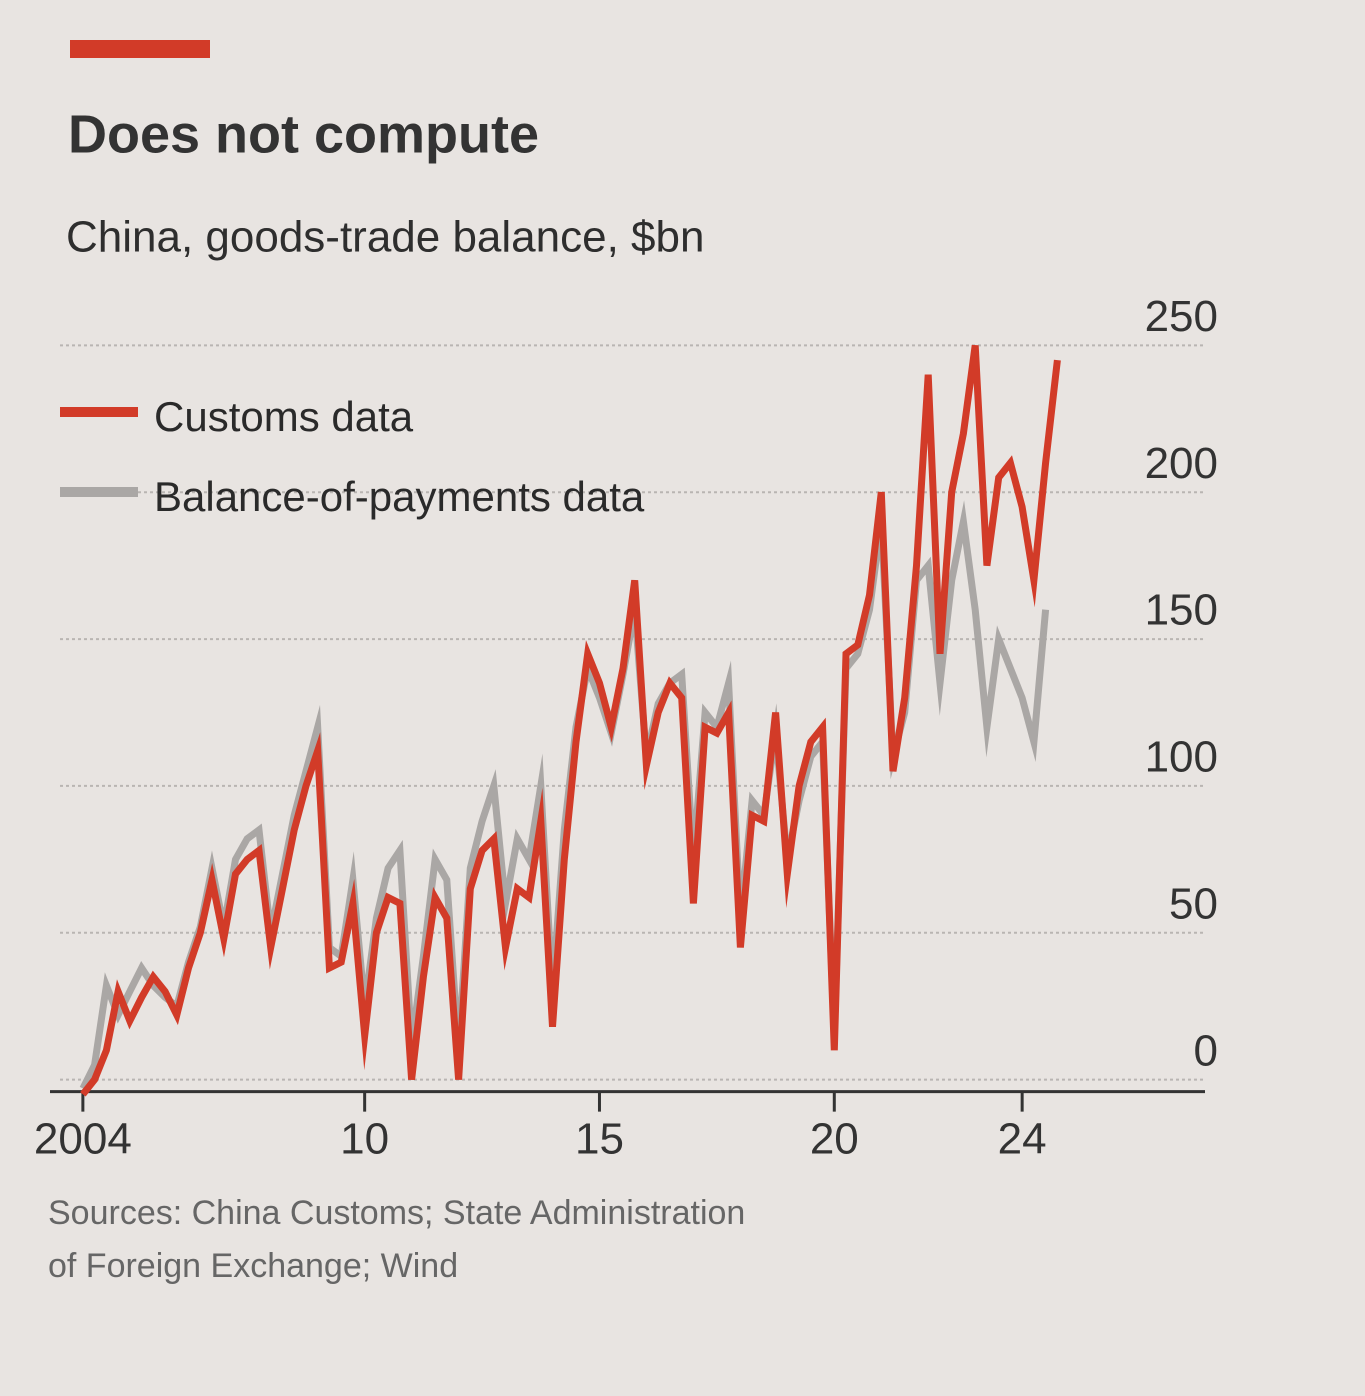 This screenshot has height=1396, width=1365. What do you see at coordinates (1181, 463) in the screenshot?
I see `y-tick-label: 200` at bounding box center [1181, 463].